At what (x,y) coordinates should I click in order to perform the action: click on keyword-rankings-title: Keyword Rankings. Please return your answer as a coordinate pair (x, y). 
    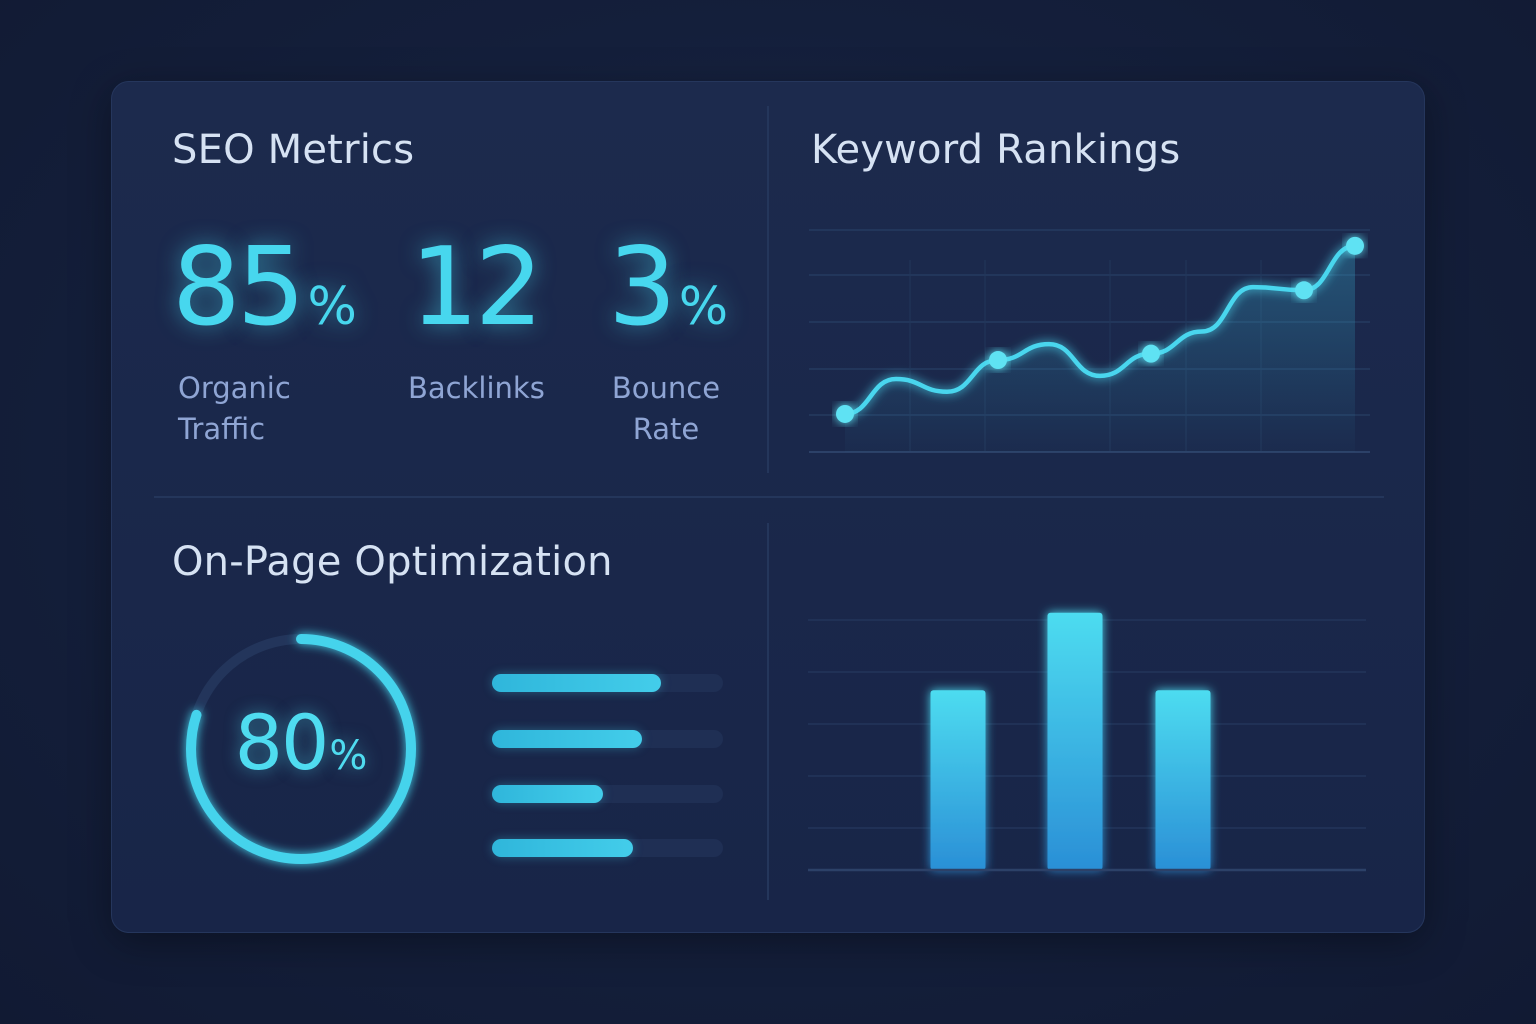
    Looking at the image, I should click on (996, 150).